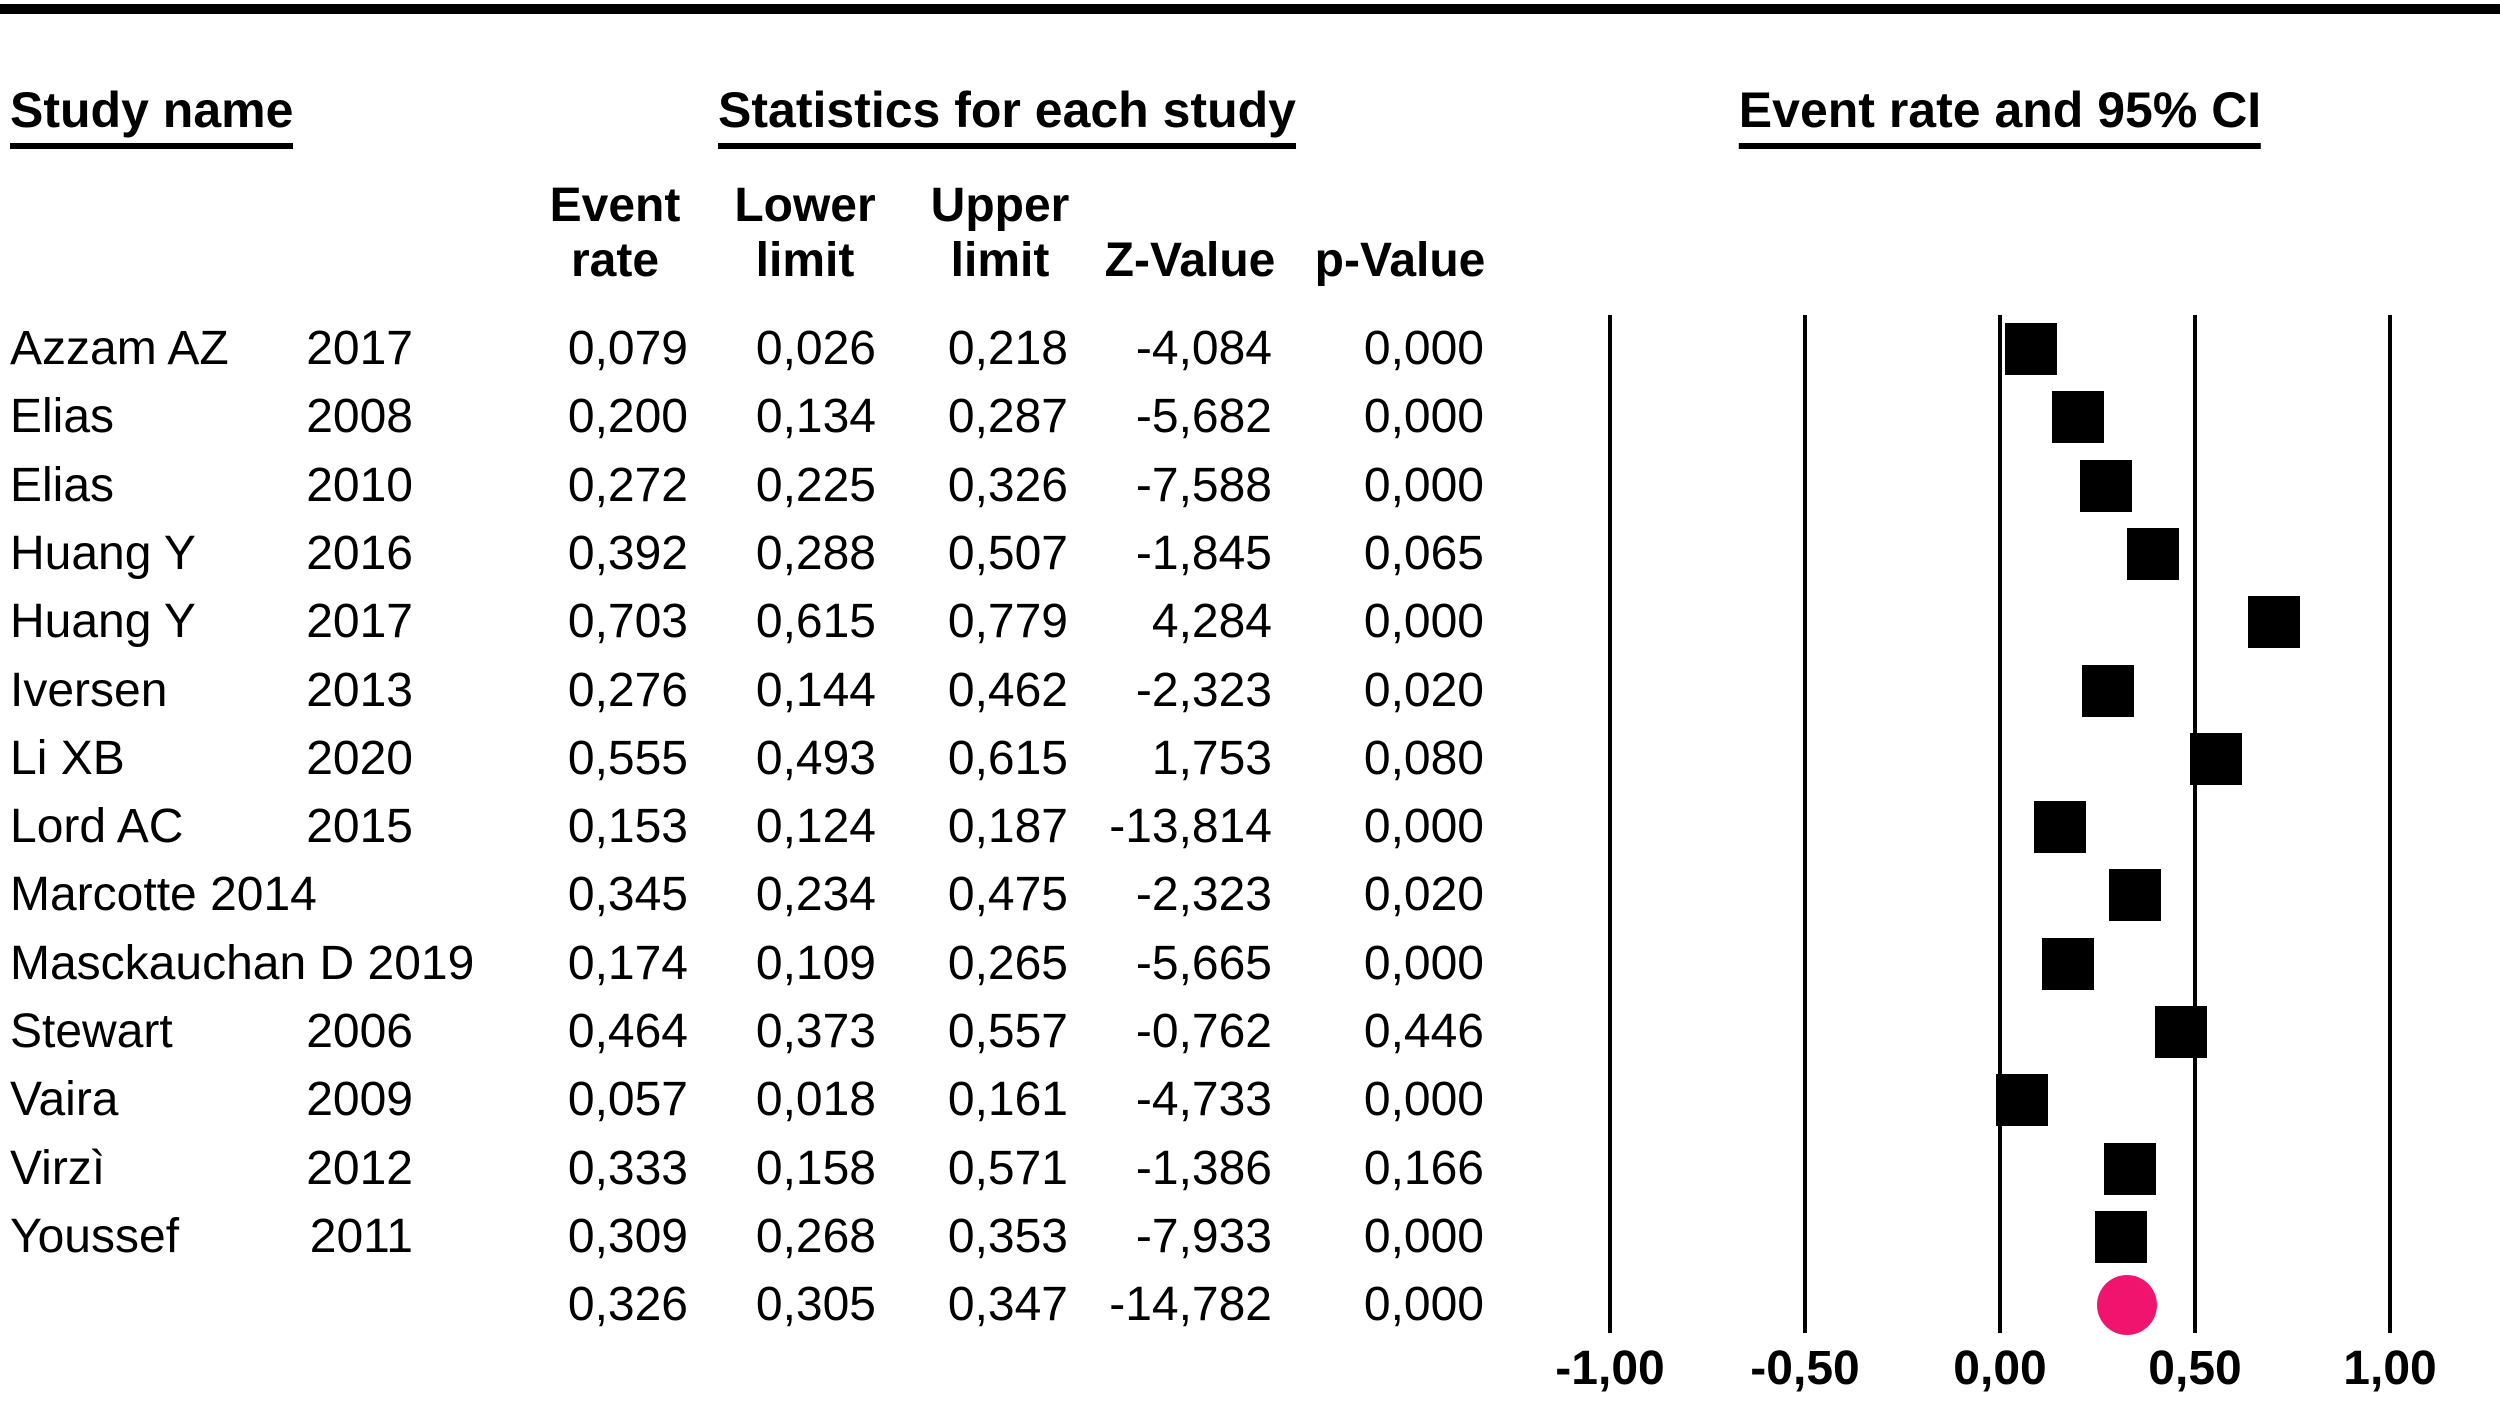 Image resolution: width=2500 pixels, height=1427 pixels. Describe the element at coordinates (815, 1031) in the screenshot. I see `lower-limit-value: 0,373` at that location.